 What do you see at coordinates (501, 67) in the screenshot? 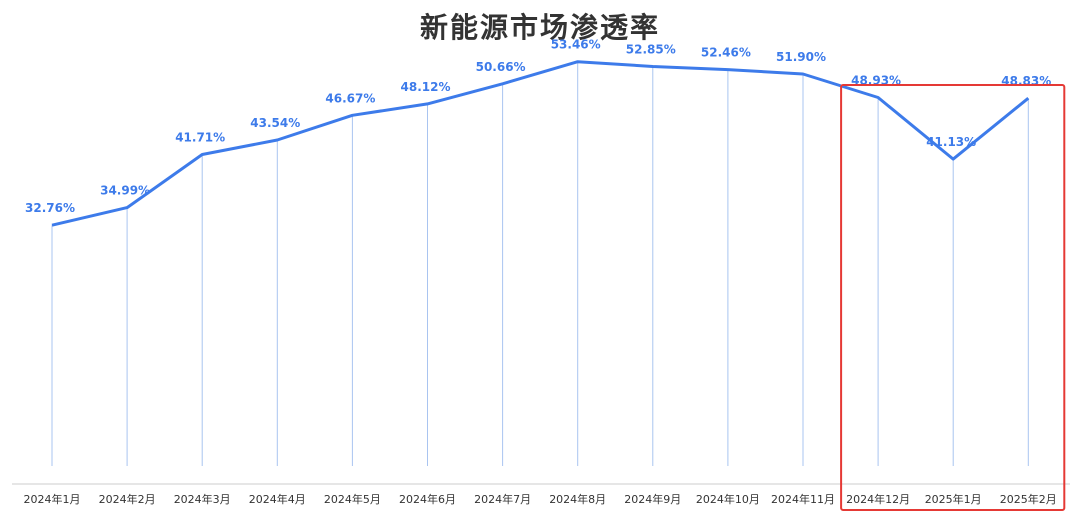
I see `data-label: 50.66%` at bounding box center [501, 67].